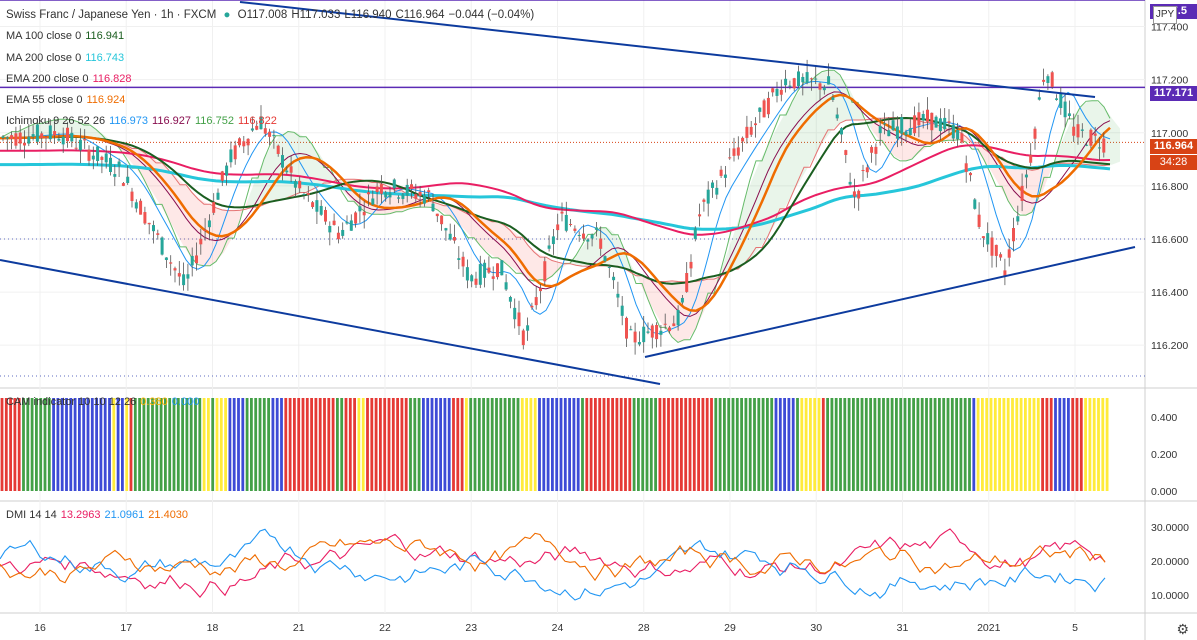 The height and width of the screenshot is (640, 1197). Describe the element at coordinates (71, 79) in the screenshot. I see `ema200-legend: EMA 200 close 0 116.828` at that location.